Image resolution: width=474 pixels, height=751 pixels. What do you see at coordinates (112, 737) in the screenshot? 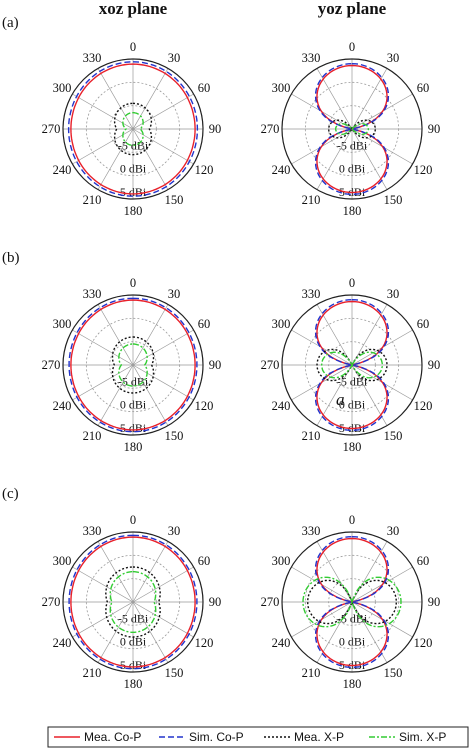
I see `legend-label: Mea. Co-P` at bounding box center [112, 737].